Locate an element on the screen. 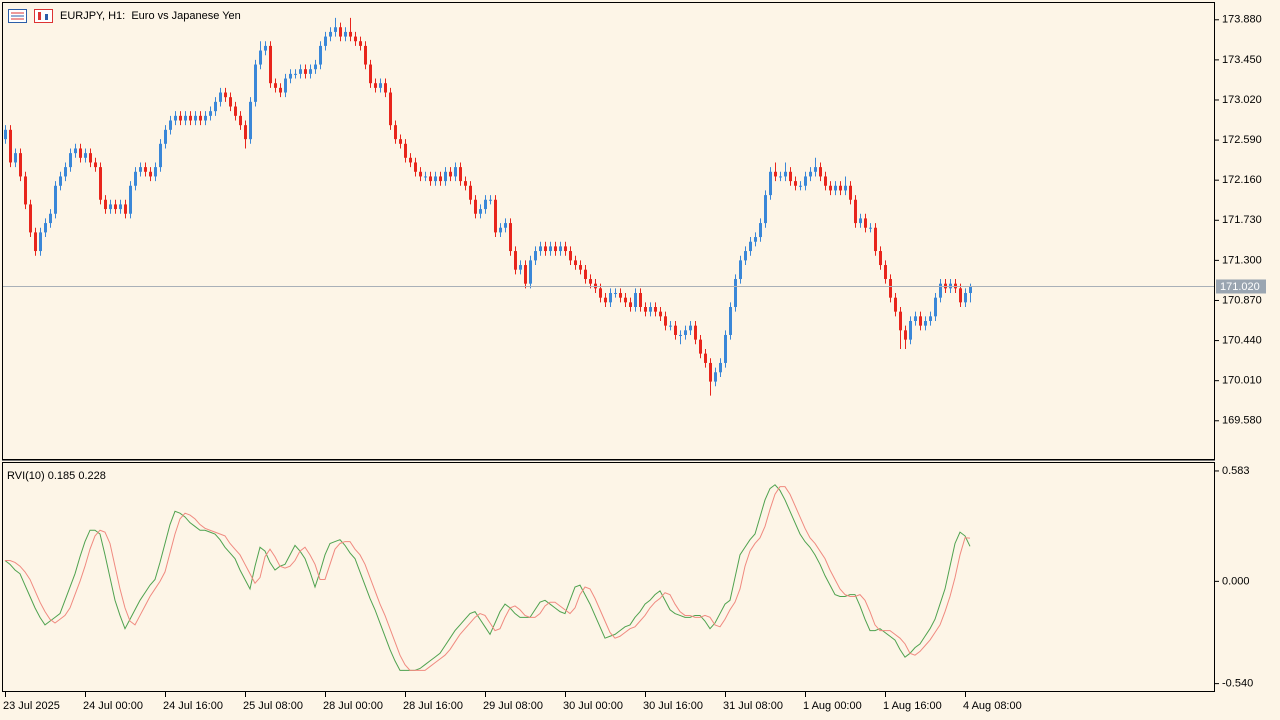 The width and height of the screenshot is (1280, 720). y-tick-label: 173.880 is located at coordinates (1242, 20).